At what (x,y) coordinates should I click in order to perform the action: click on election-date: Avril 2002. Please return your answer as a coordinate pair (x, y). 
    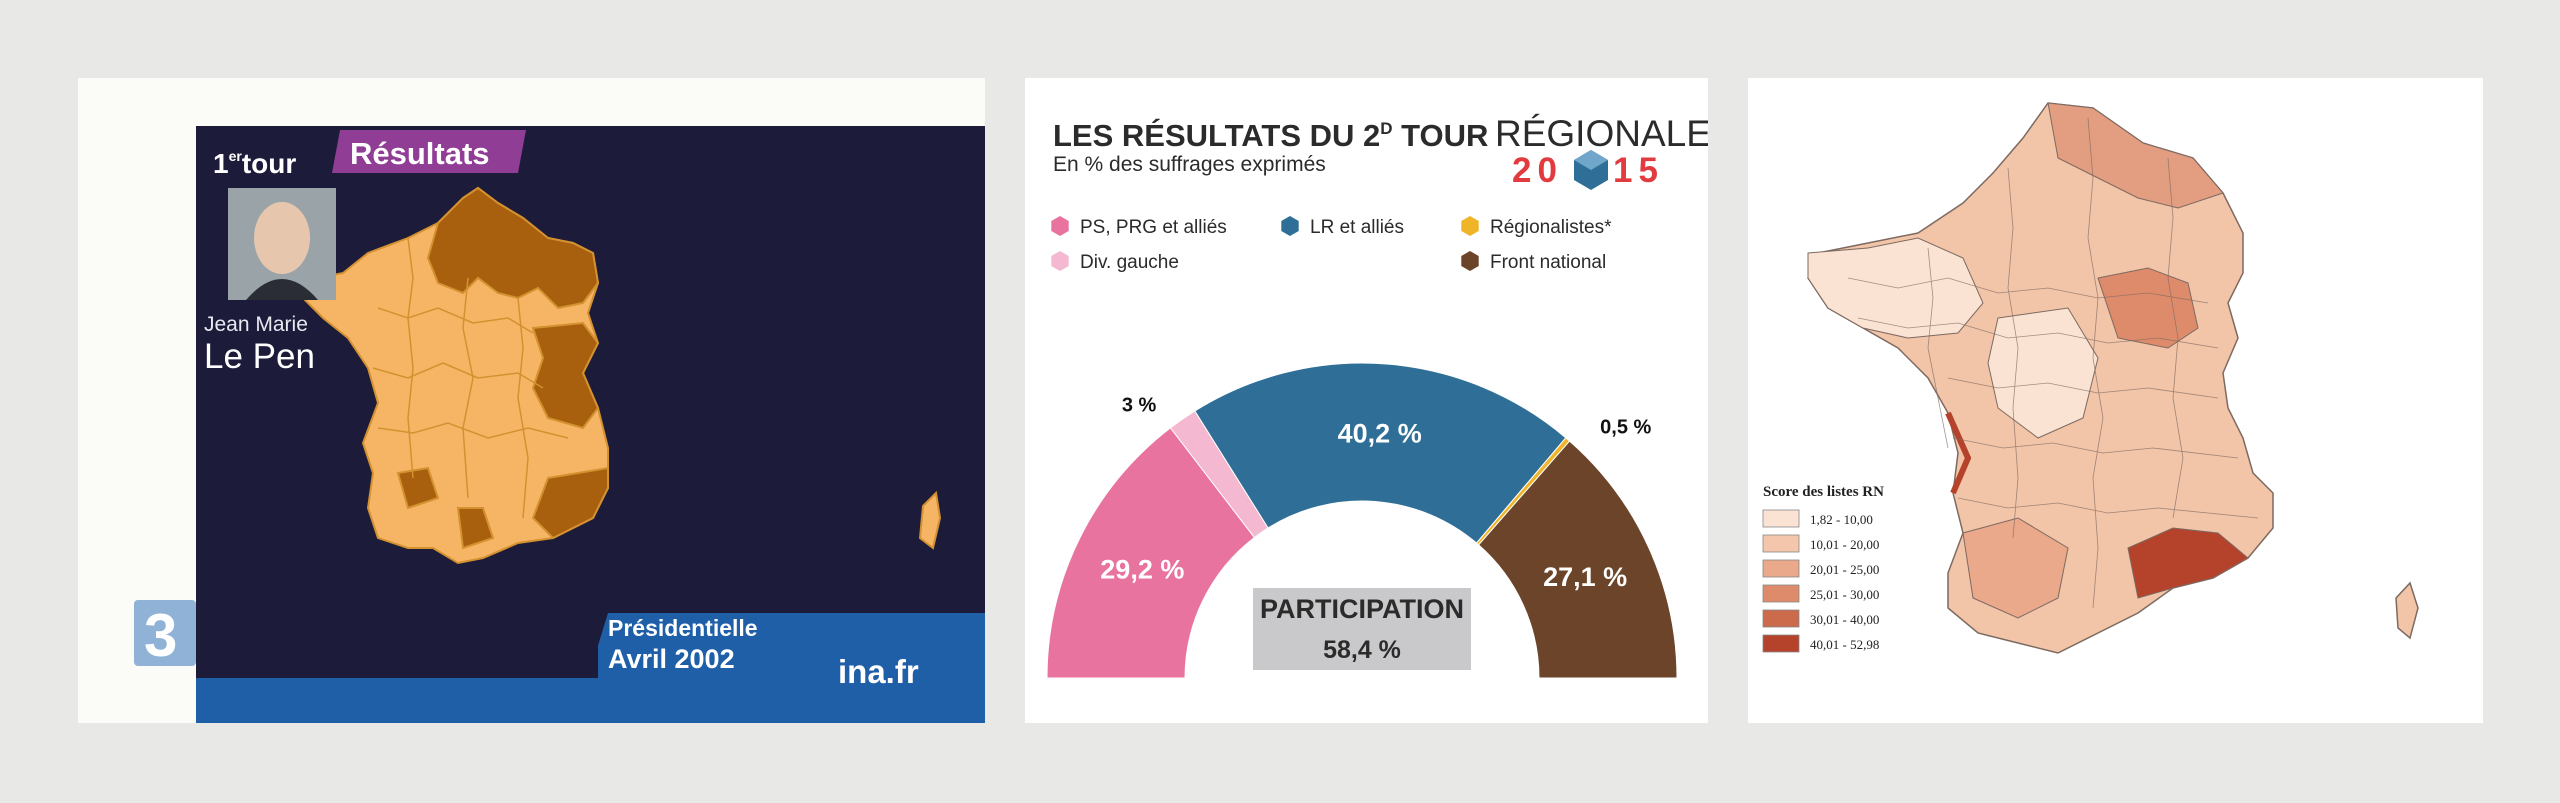
    Looking at the image, I should click on (671, 659).